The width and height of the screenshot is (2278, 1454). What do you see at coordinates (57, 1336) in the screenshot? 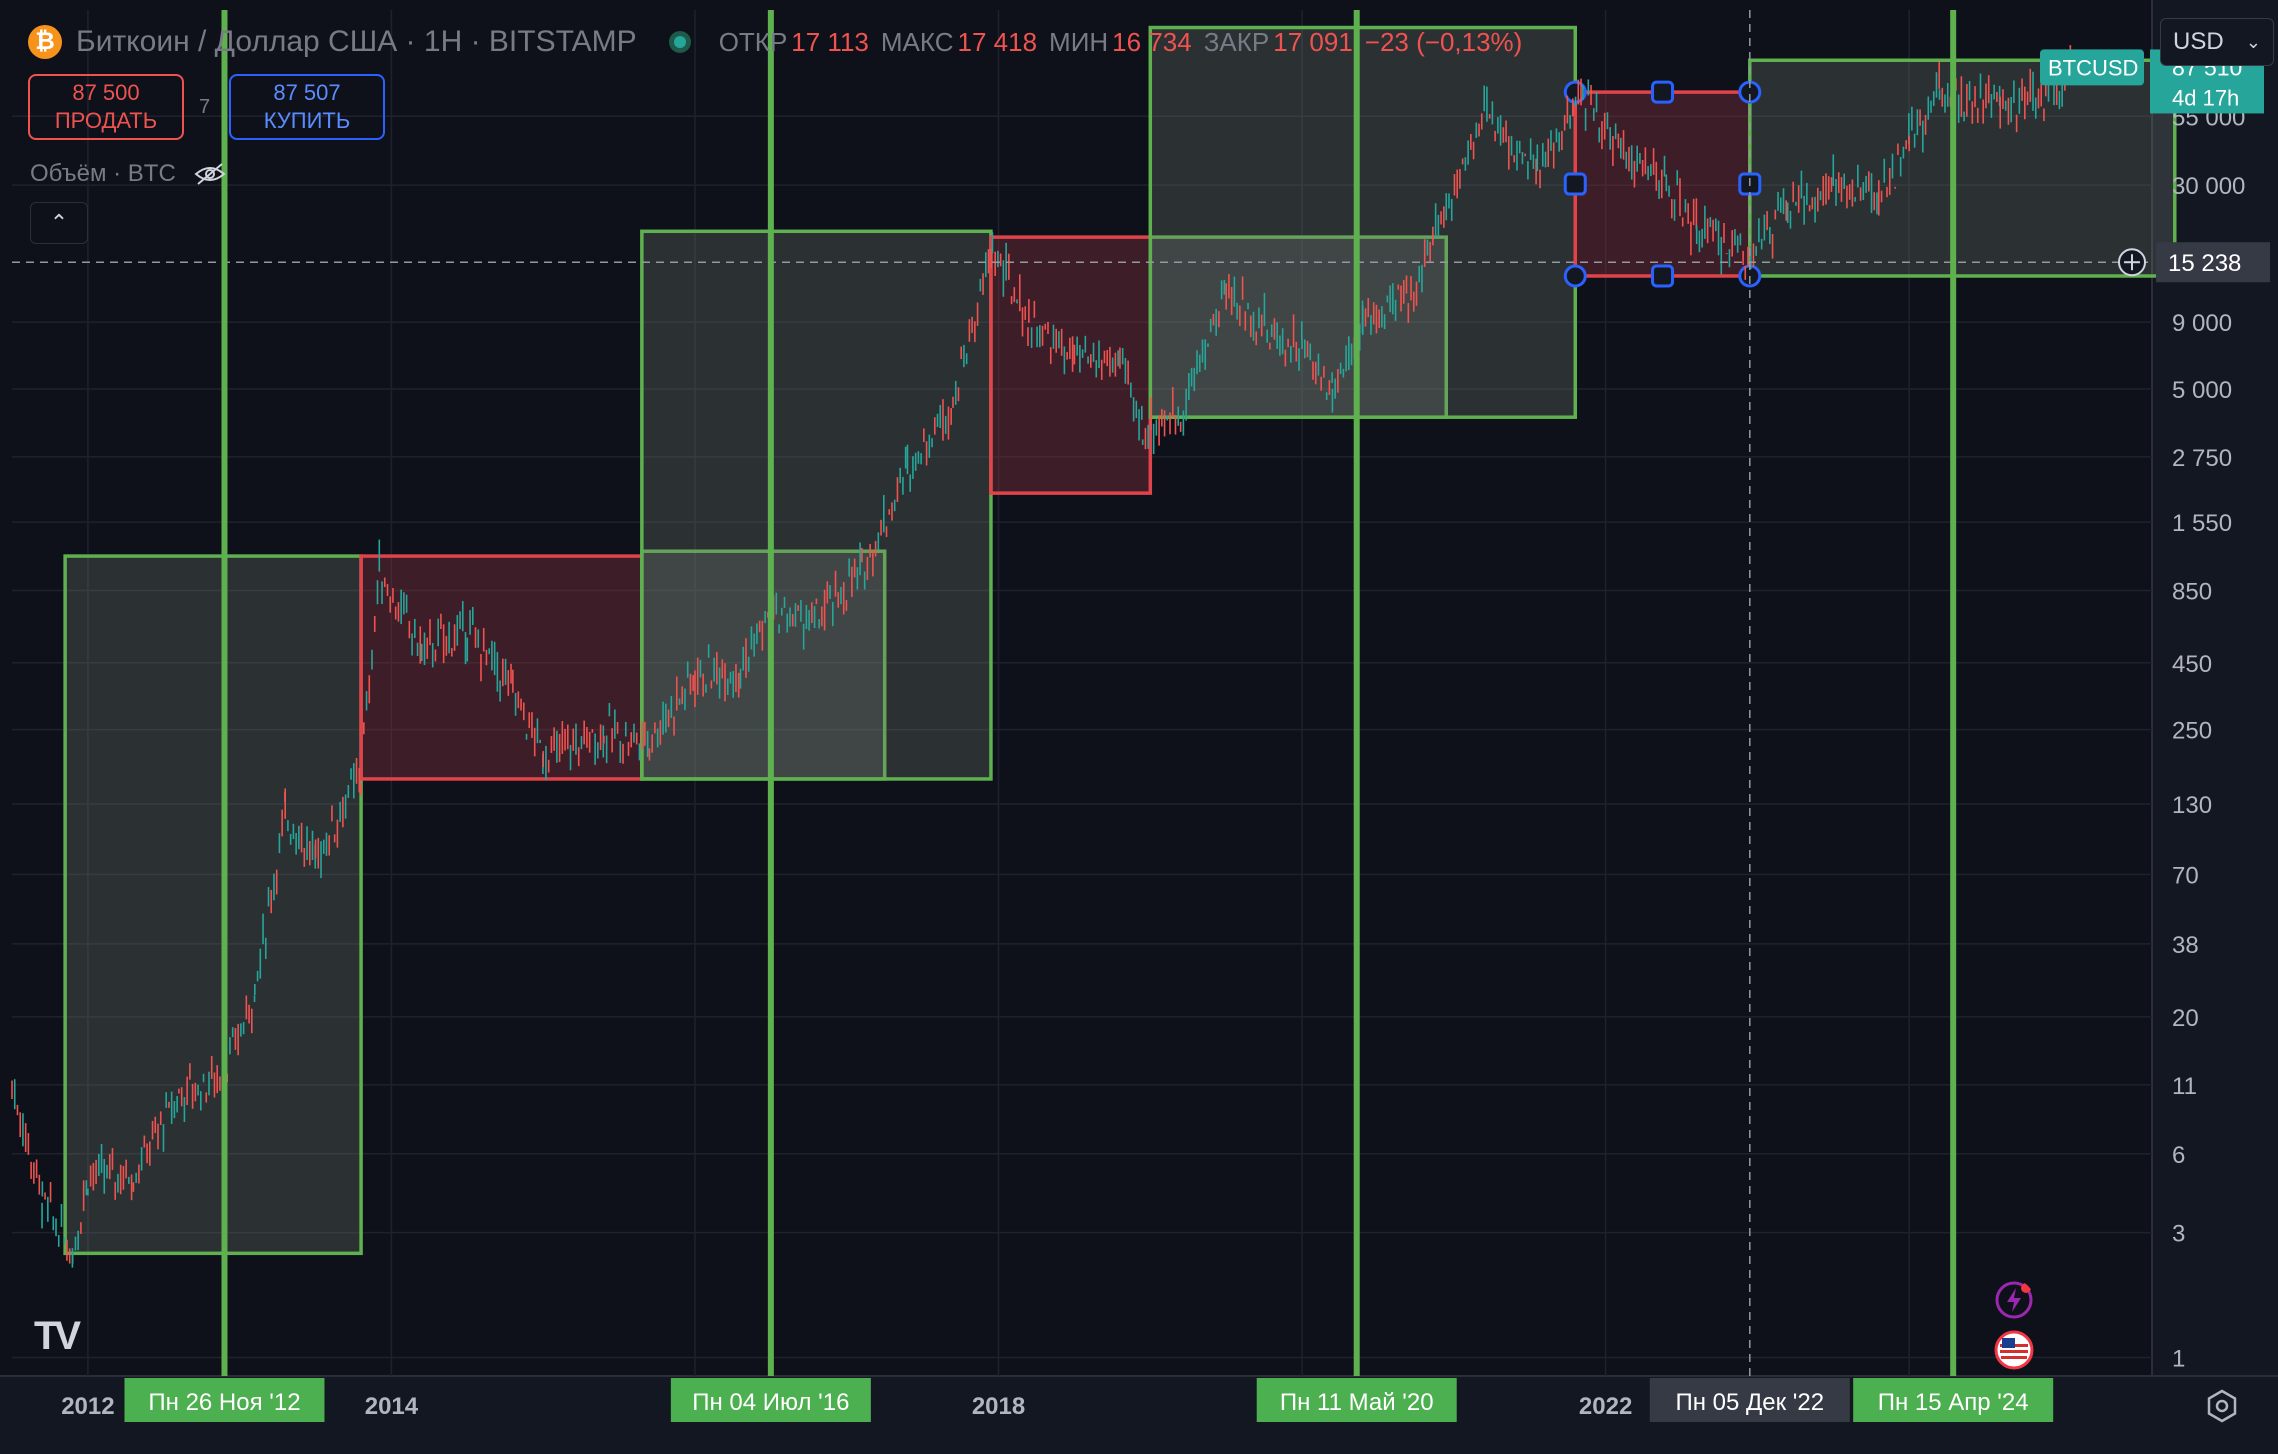
I see `tradingview-logo-icon: TV` at bounding box center [57, 1336].